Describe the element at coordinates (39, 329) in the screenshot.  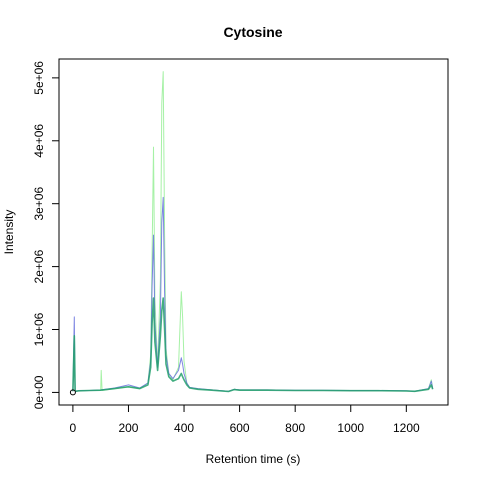
I see `y-tick-label: 1e+06` at that location.